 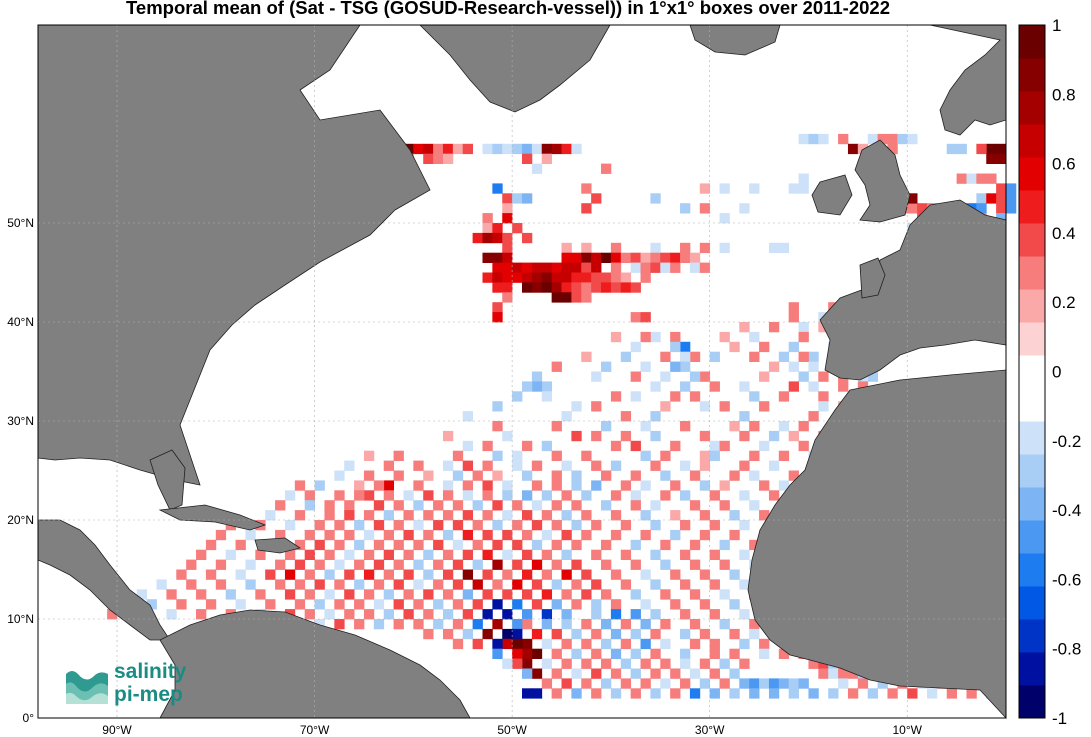 I want to click on land-cuba, so click(x=212, y=517).